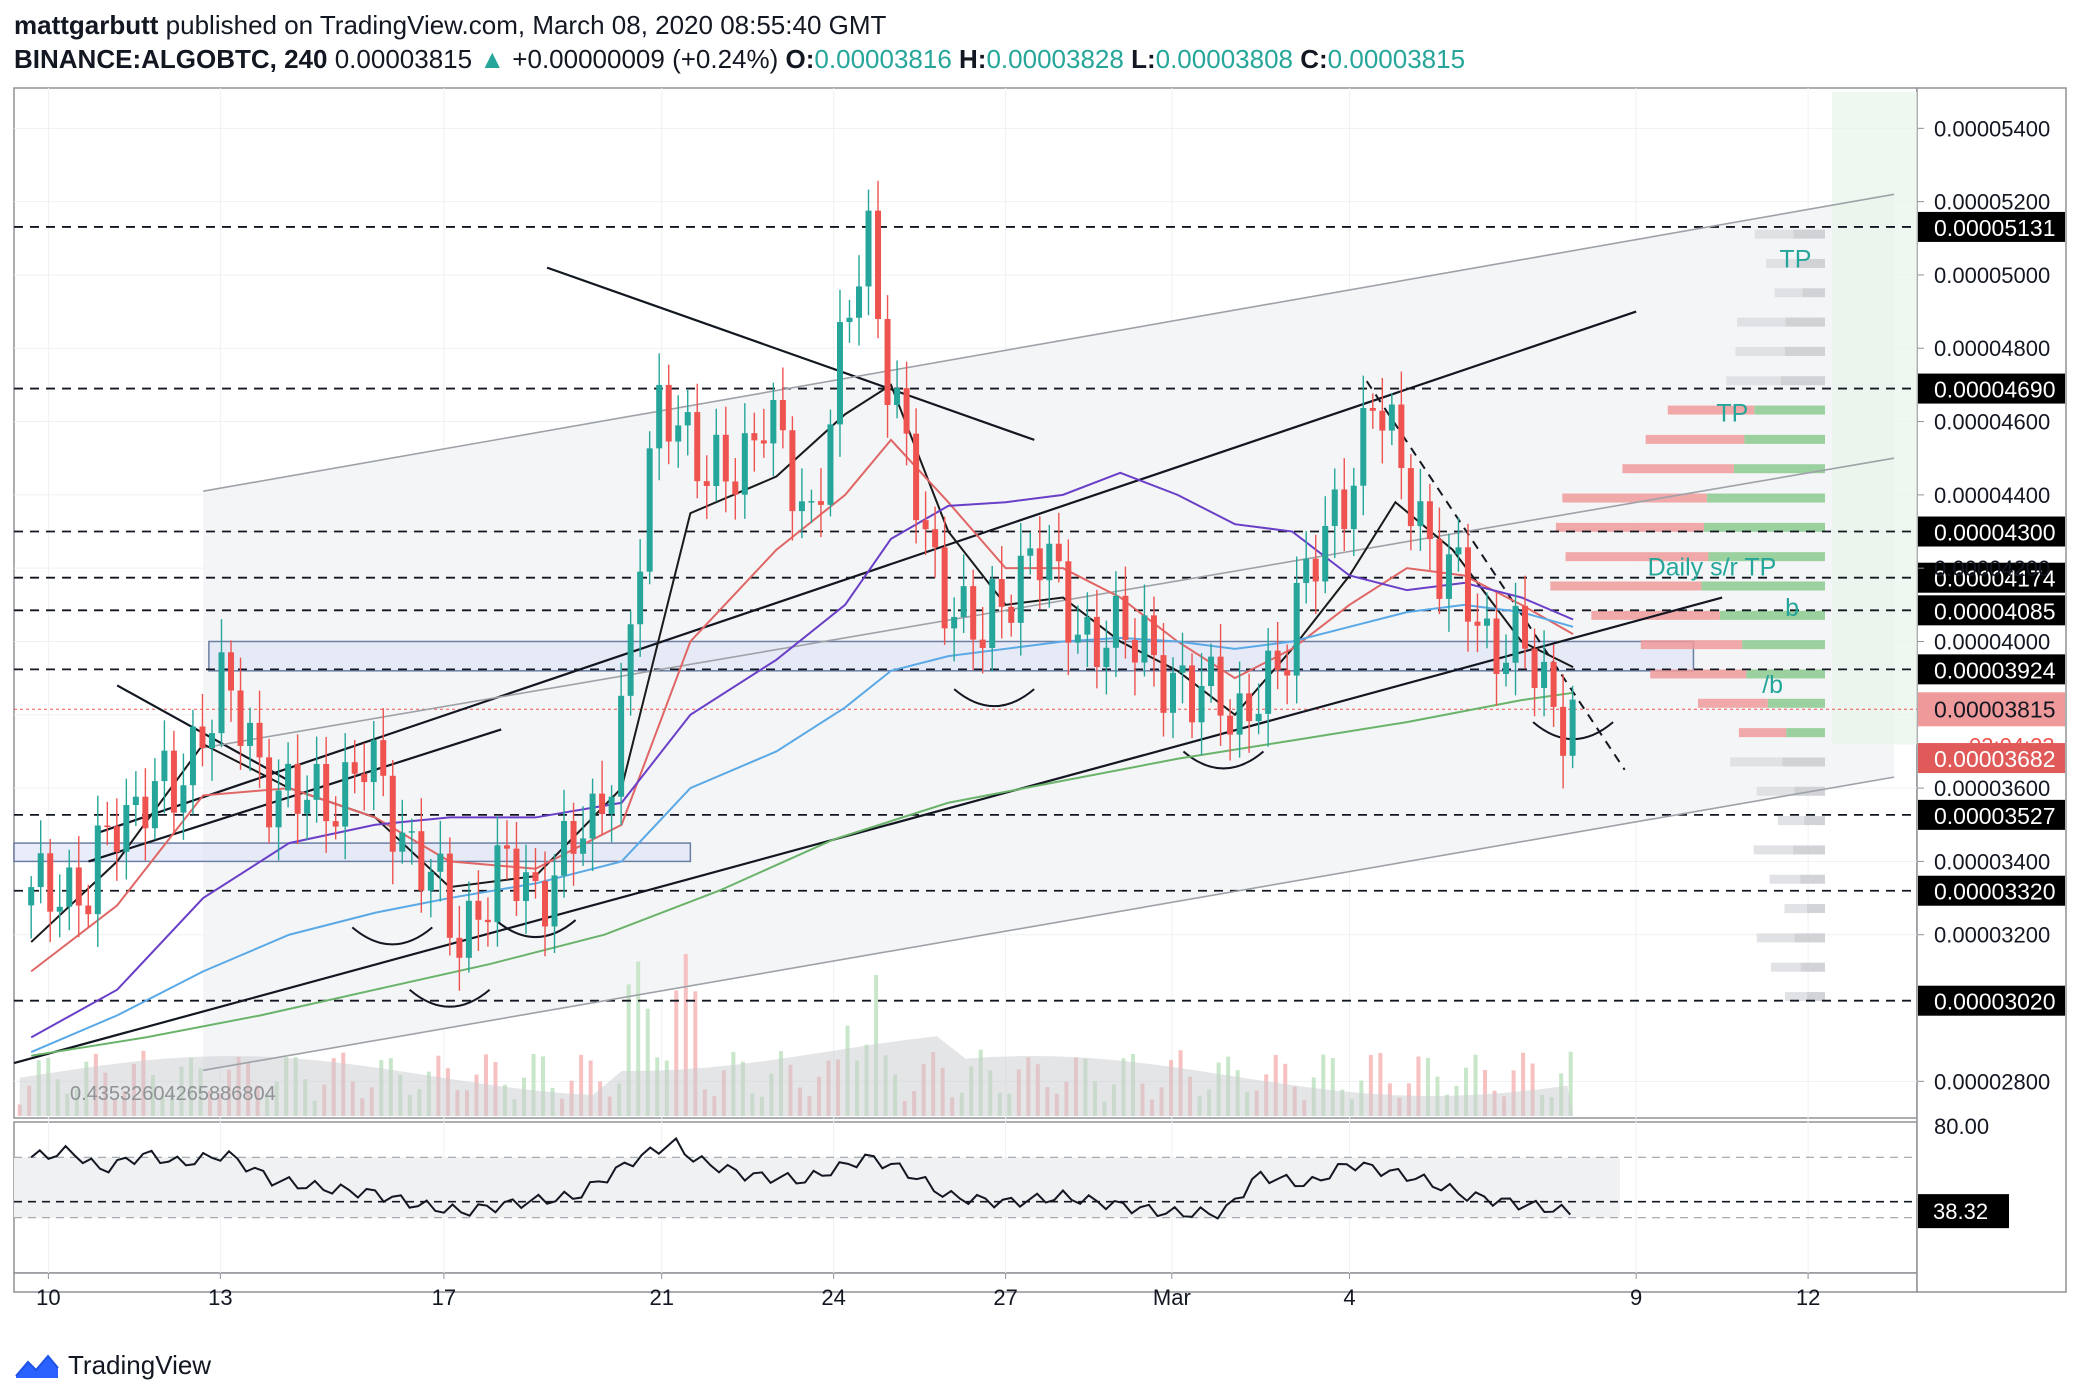  What do you see at coordinates (1011, 1171) in the screenshot?
I see `rsi-pane: 80.00 38.32` at bounding box center [1011, 1171].